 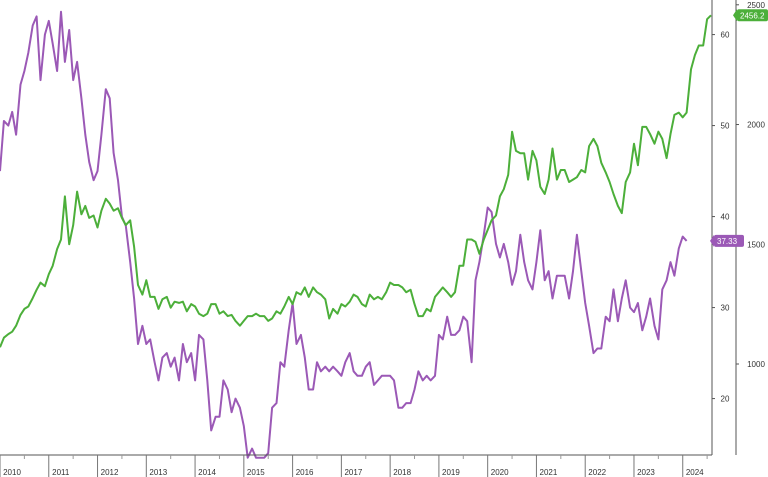 What do you see at coordinates (549, 472) in the screenshot?
I see `x-tick-label: 2021` at bounding box center [549, 472].